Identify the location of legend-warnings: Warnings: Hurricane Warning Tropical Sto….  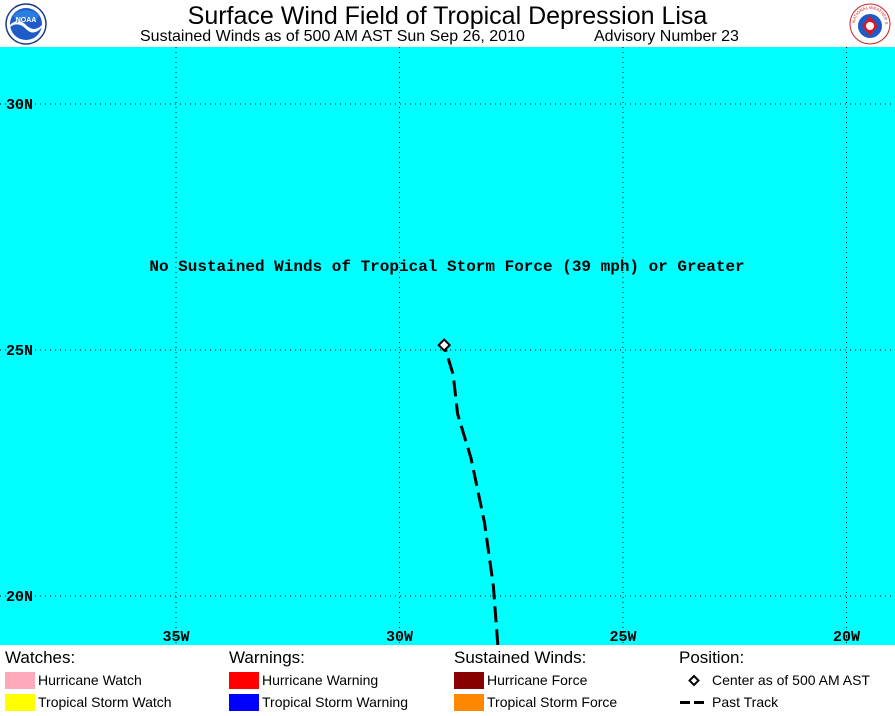
(318, 680).